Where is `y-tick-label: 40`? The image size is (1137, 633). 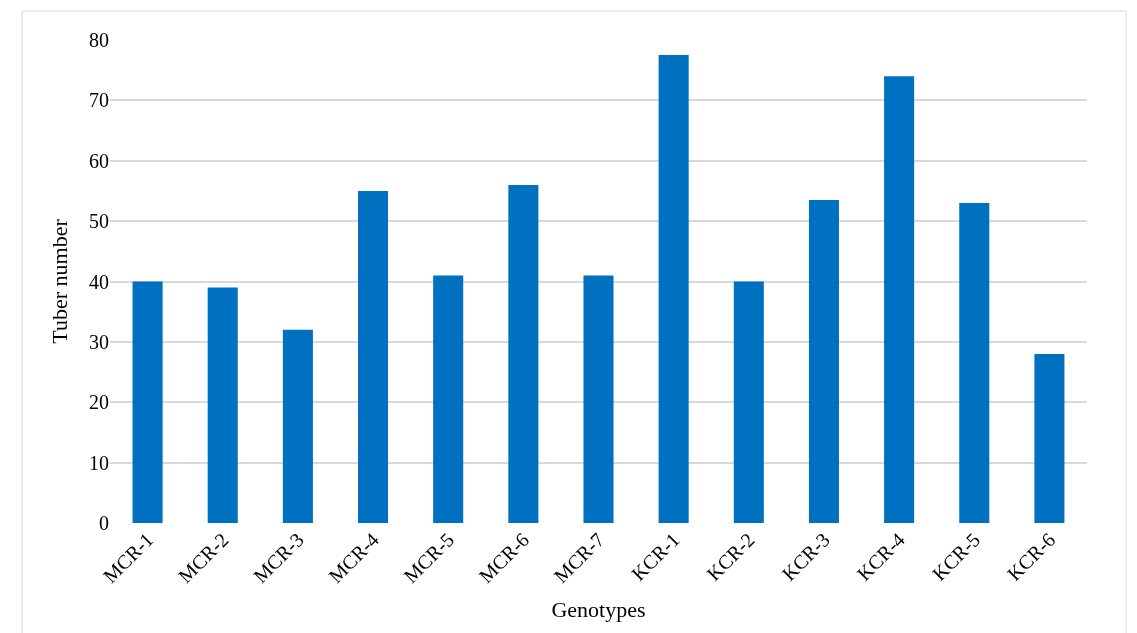
y-tick-label: 40 is located at coordinates (99, 281).